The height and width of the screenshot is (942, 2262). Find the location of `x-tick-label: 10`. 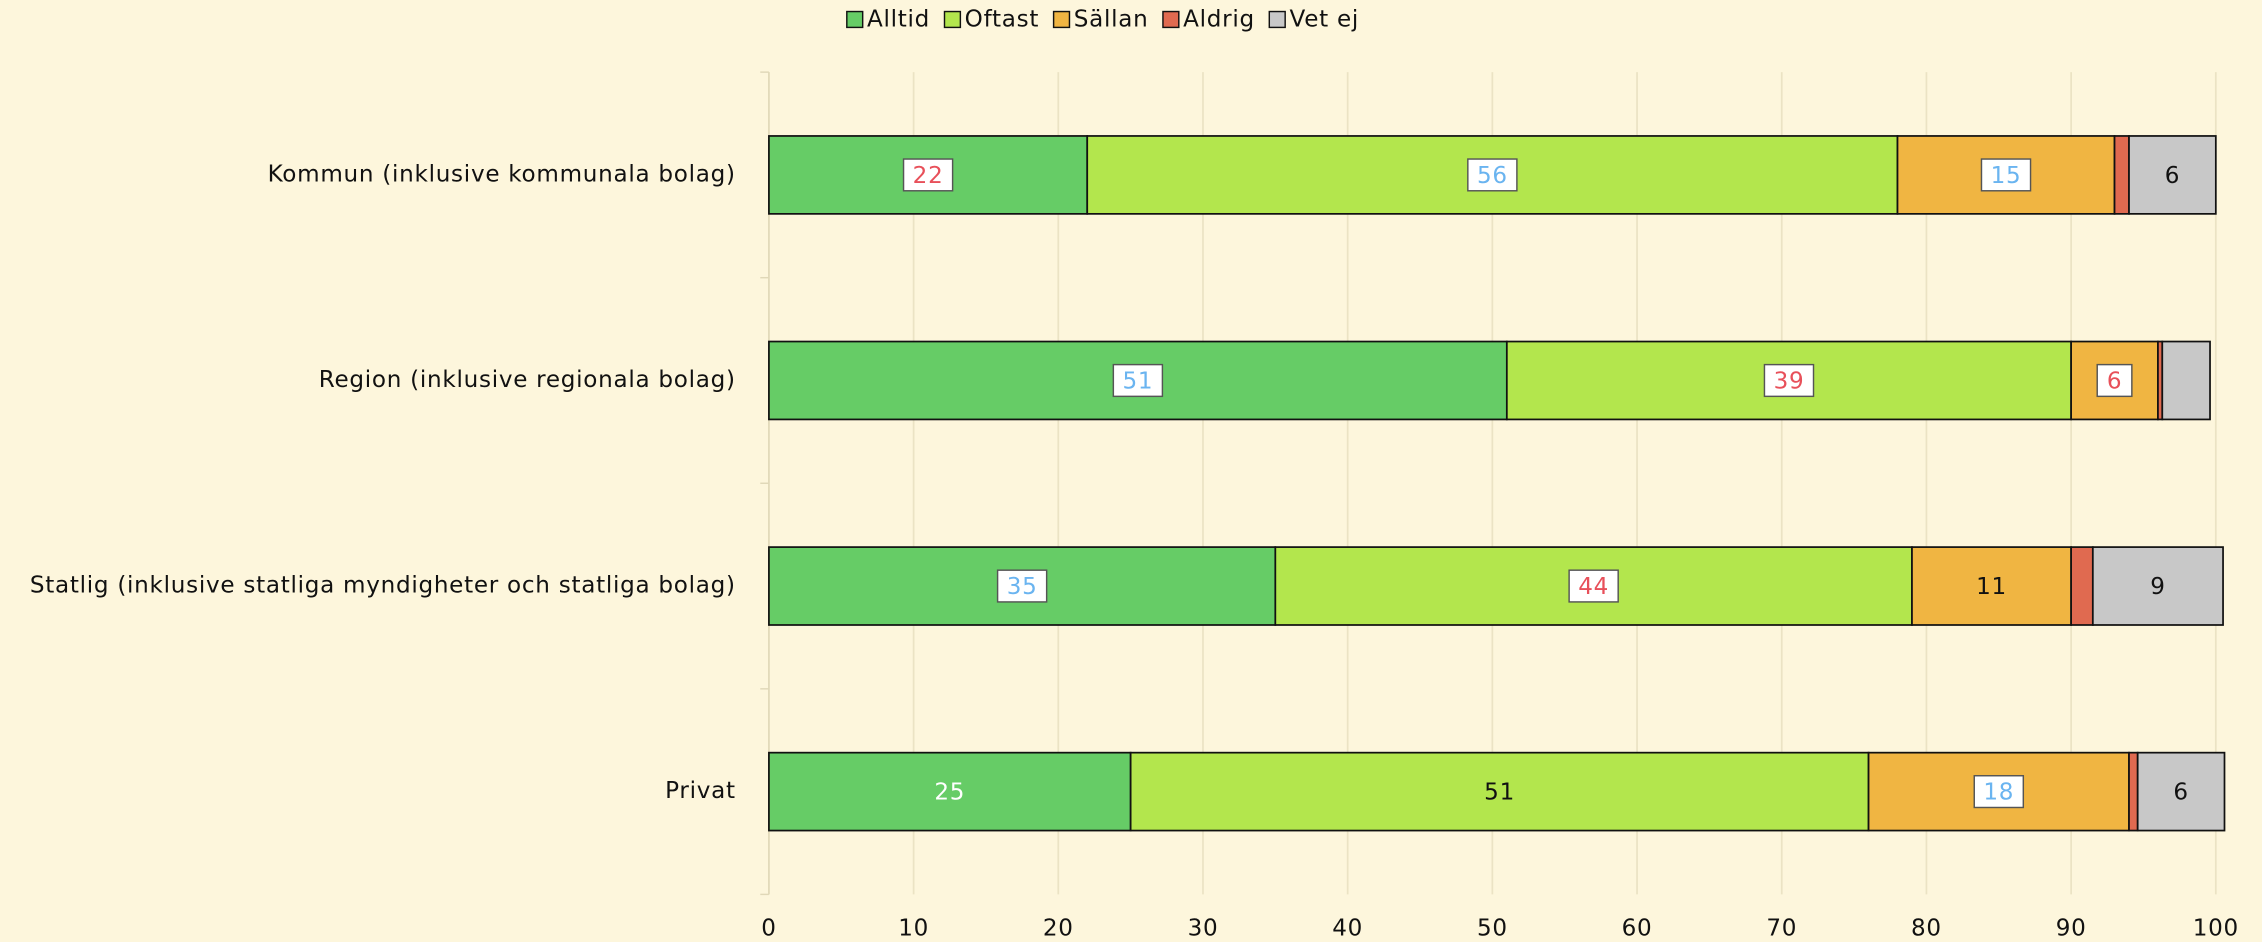

x-tick-label: 10 is located at coordinates (913, 929).